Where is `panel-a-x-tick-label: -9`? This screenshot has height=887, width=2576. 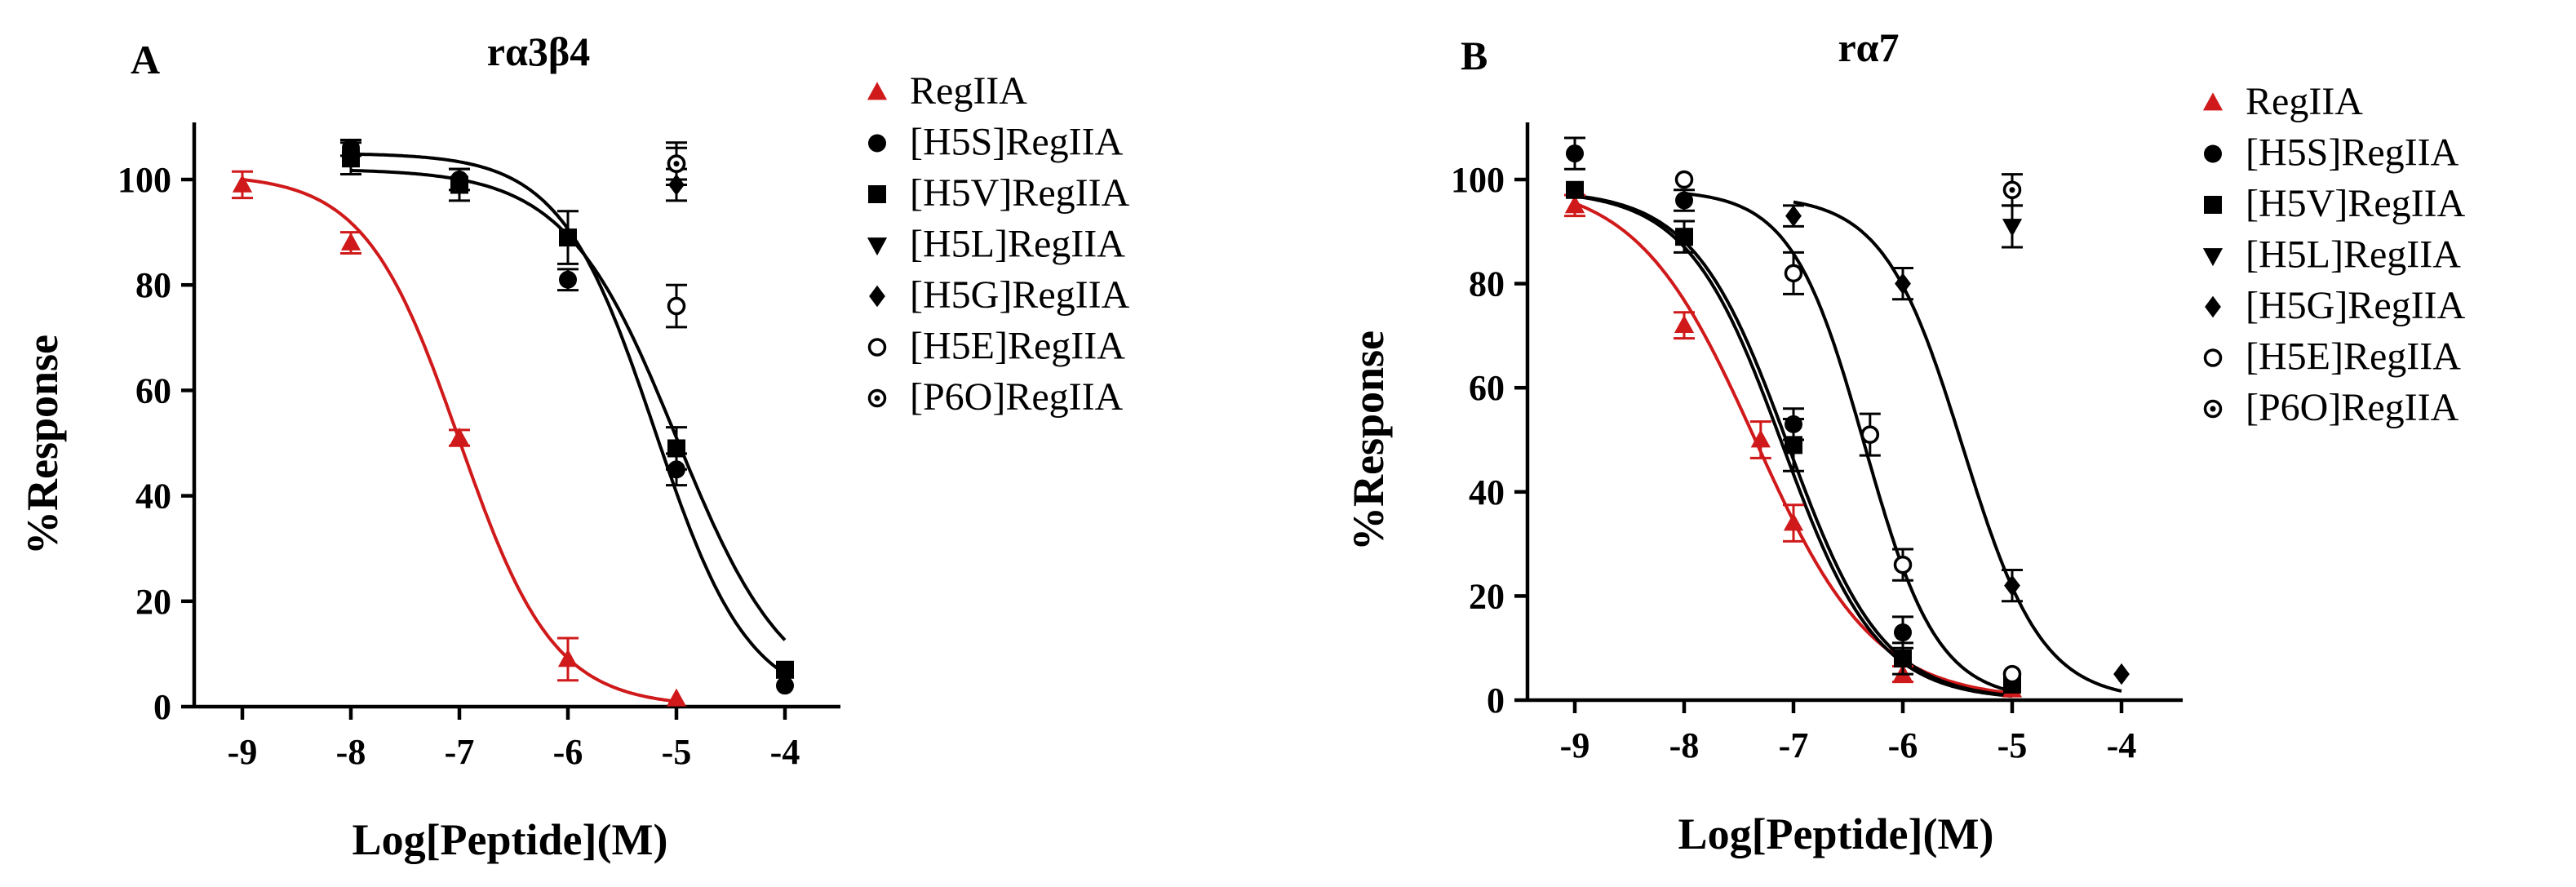
panel-a-x-tick-label: -9 is located at coordinates (243, 752).